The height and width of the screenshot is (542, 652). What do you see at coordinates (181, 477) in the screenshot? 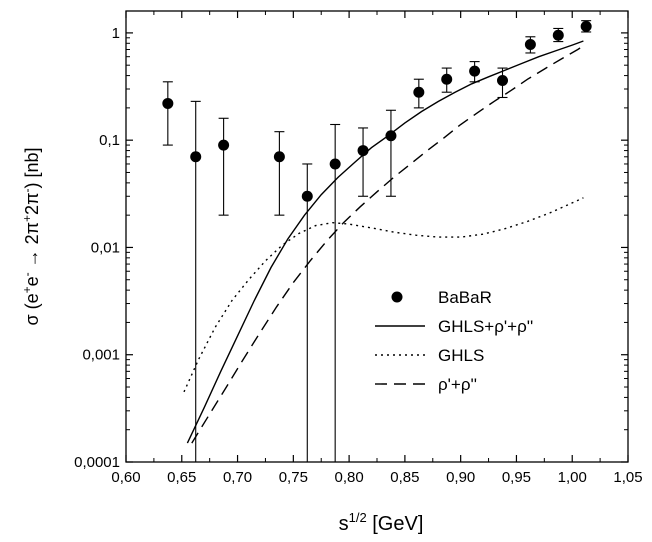
I see `x-tick-label: 0,65` at bounding box center [181, 477].